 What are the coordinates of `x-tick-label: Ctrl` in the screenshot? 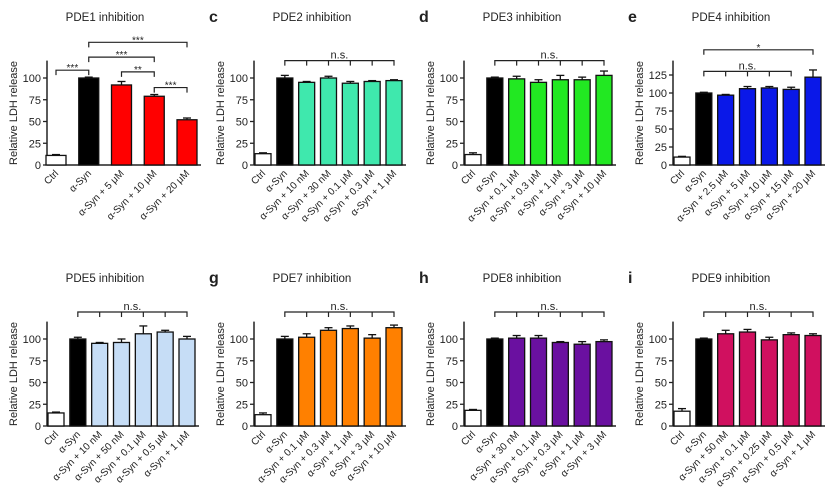 It's located at (51, 177).